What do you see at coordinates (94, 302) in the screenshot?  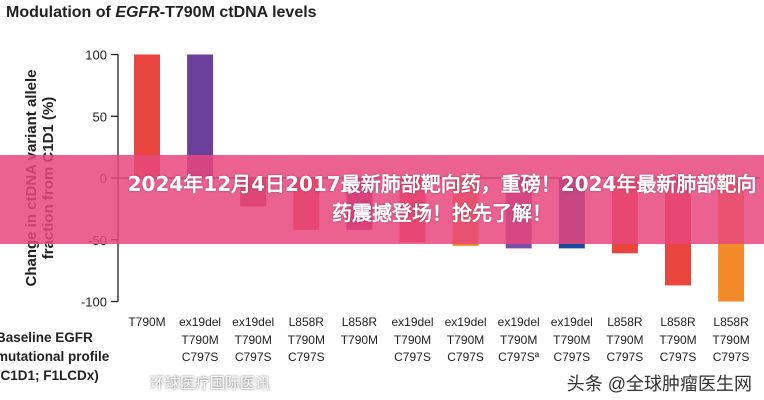 I see `y-tick-label: -100` at bounding box center [94, 302].